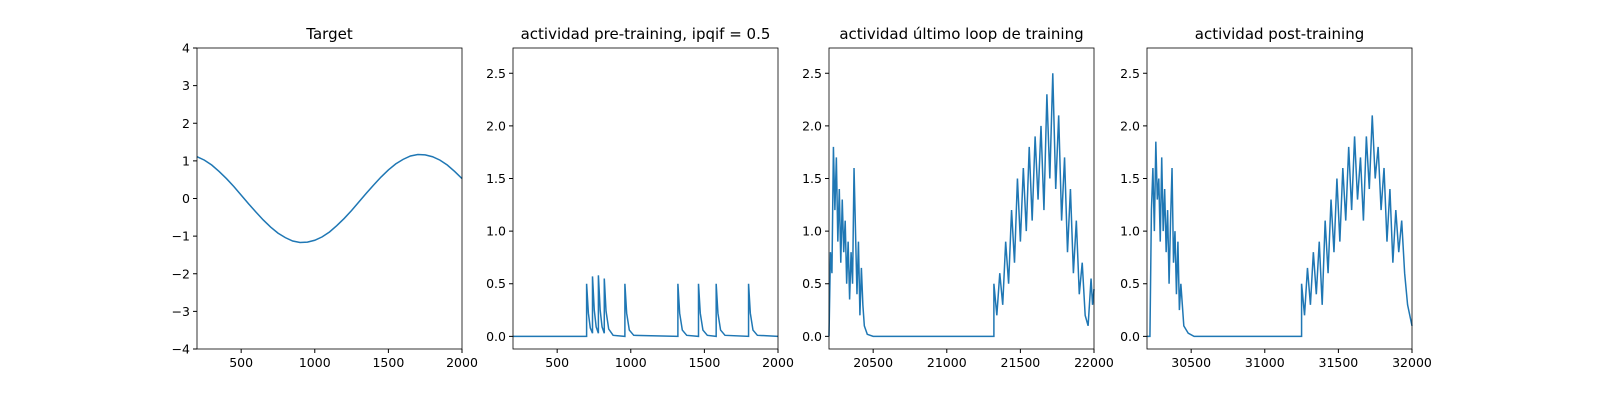 The image size is (1600, 400). I want to click on x-tick-label: 31000, so click(1265, 362).